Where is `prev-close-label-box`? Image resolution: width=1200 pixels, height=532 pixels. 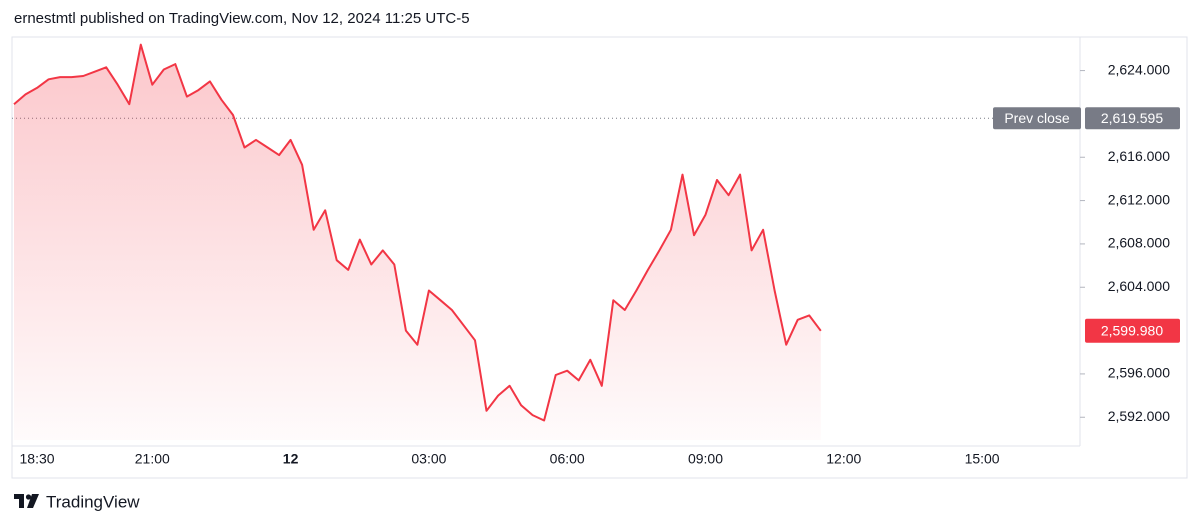
prev-close-label-box is located at coordinates (1132, 118).